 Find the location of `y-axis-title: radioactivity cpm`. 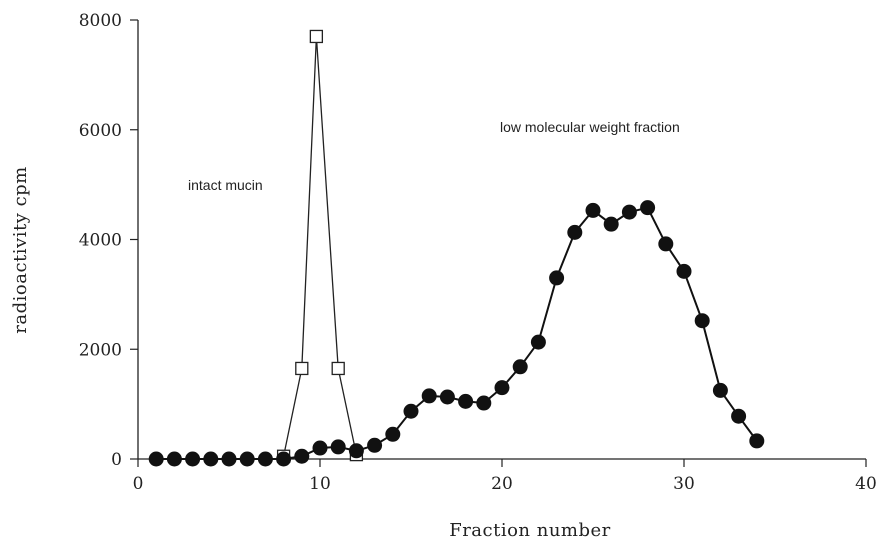

y-axis-title: radioactivity cpm is located at coordinates (20, 249).